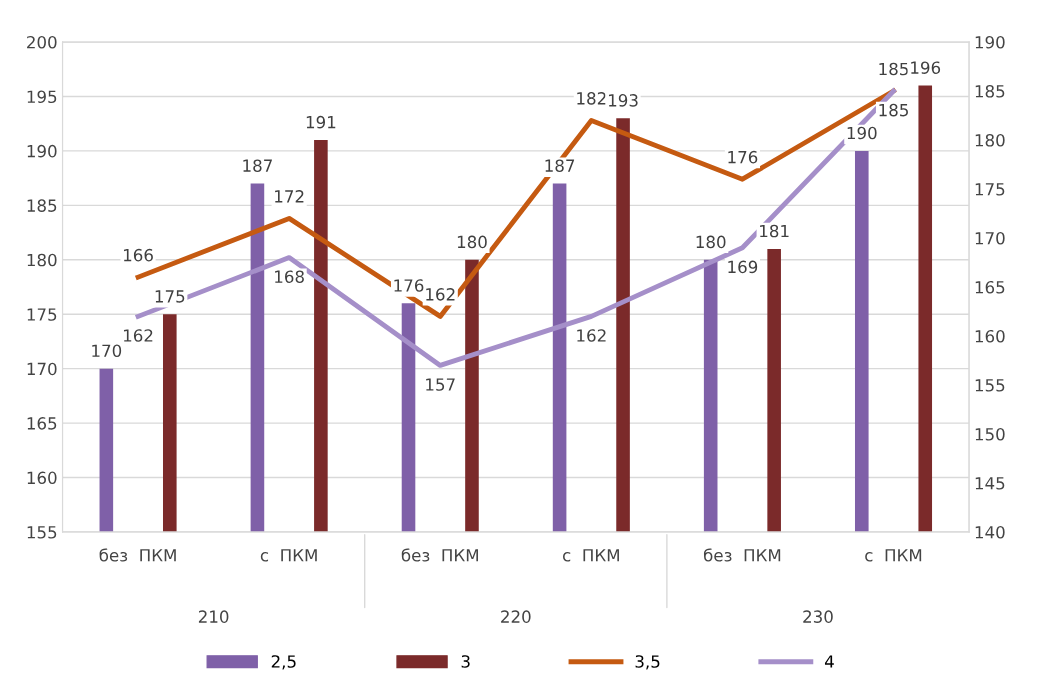 The image size is (1042, 700). Describe the element at coordinates (440, 384) in the screenshot. I see `data-label: 157` at that location.